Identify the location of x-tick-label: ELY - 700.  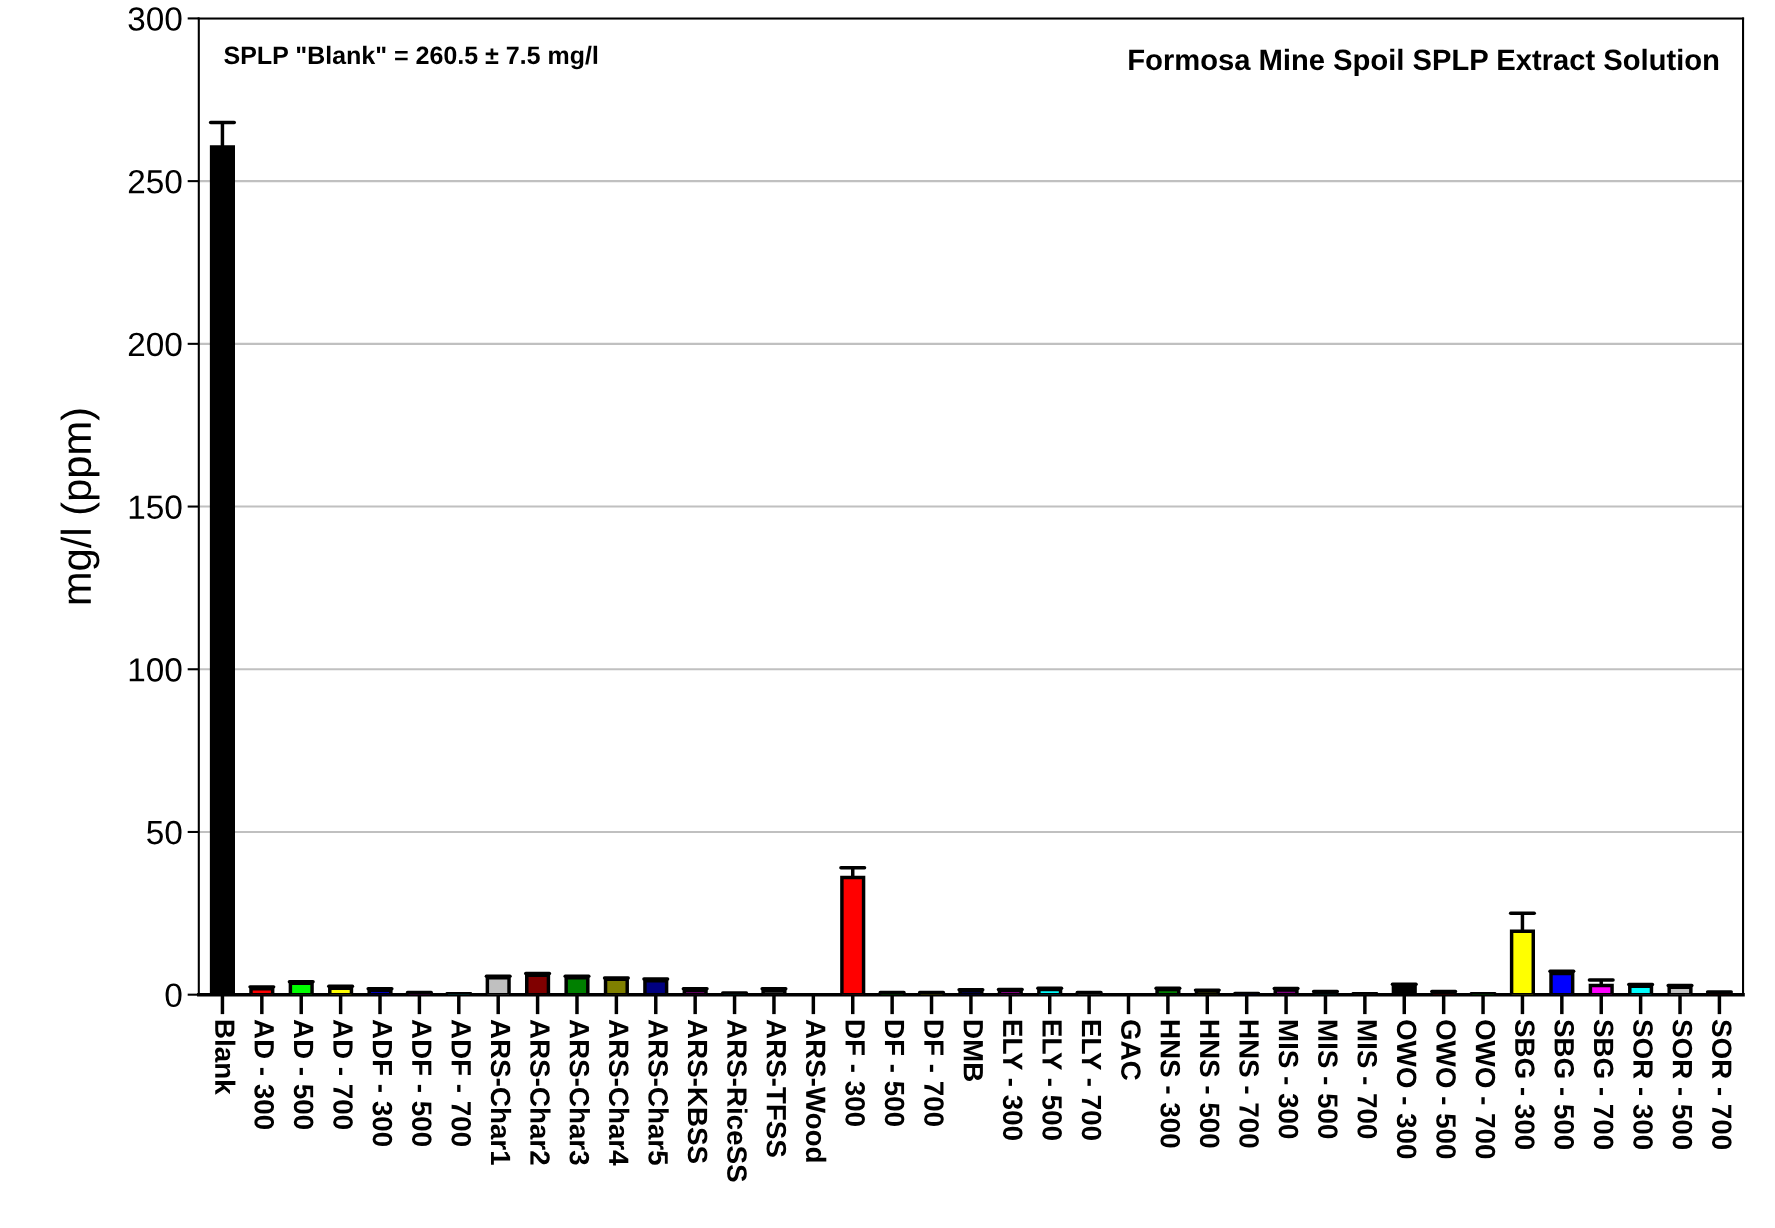
(1091, 1080).